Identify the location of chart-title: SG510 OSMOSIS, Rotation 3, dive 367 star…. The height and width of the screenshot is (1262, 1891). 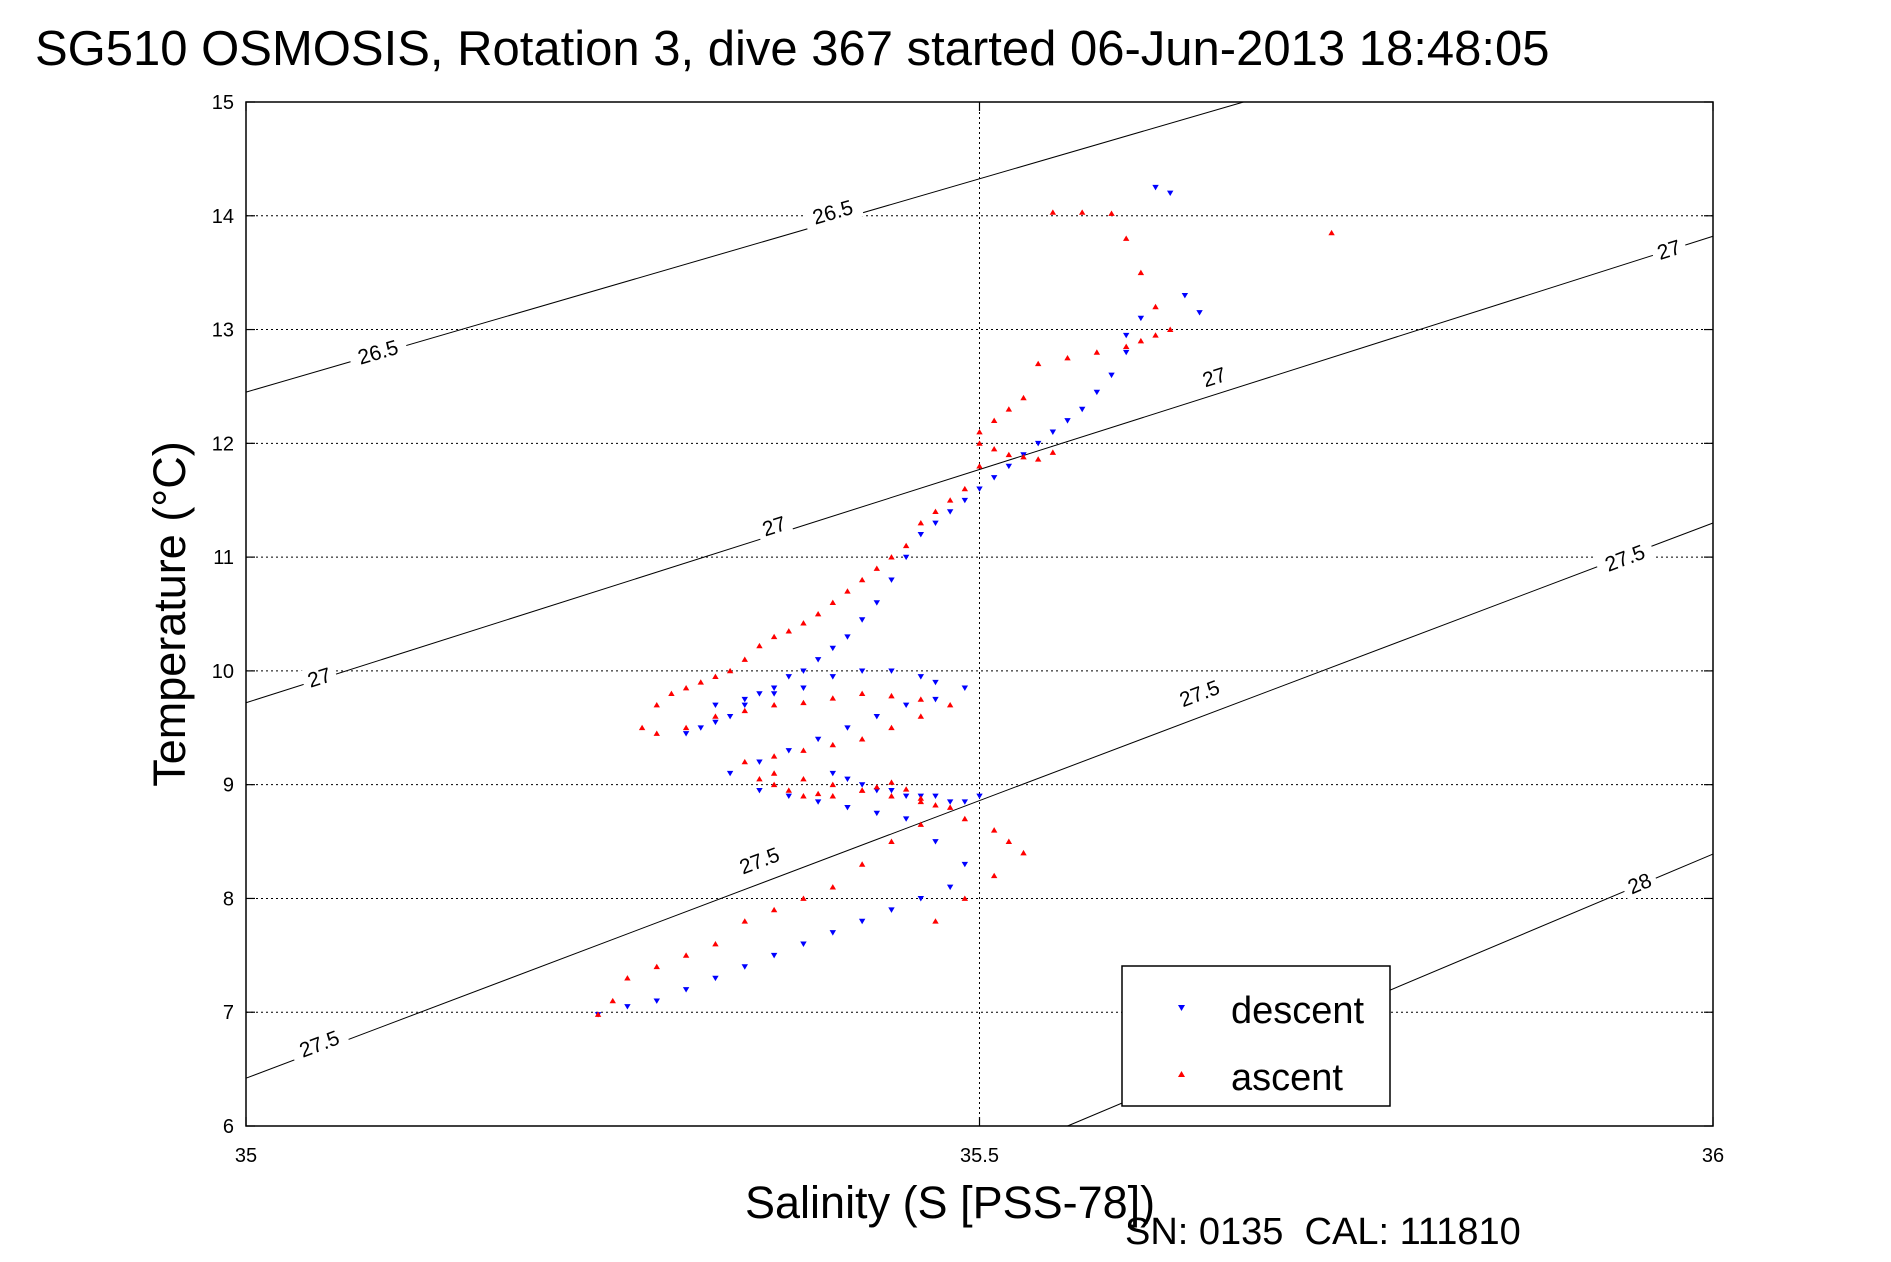
(792, 49).